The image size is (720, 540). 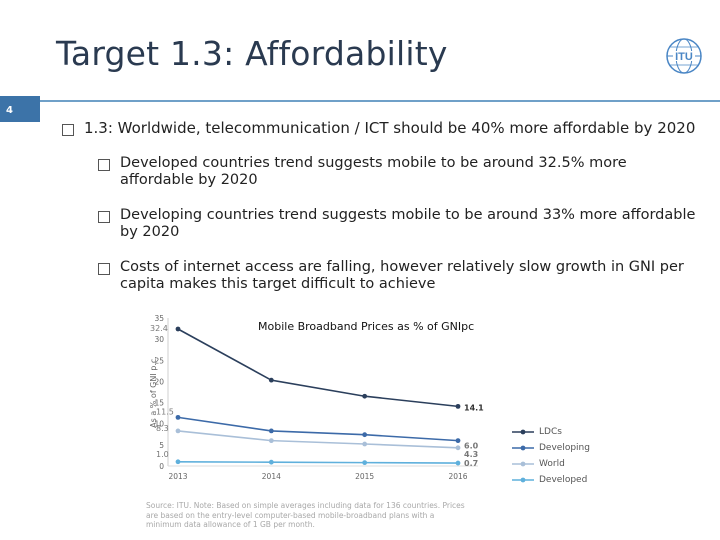 What do you see at coordinates (252, 53) in the screenshot?
I see `slide-title: Target 1.3: Affordability` at bounding box center [252, 53].